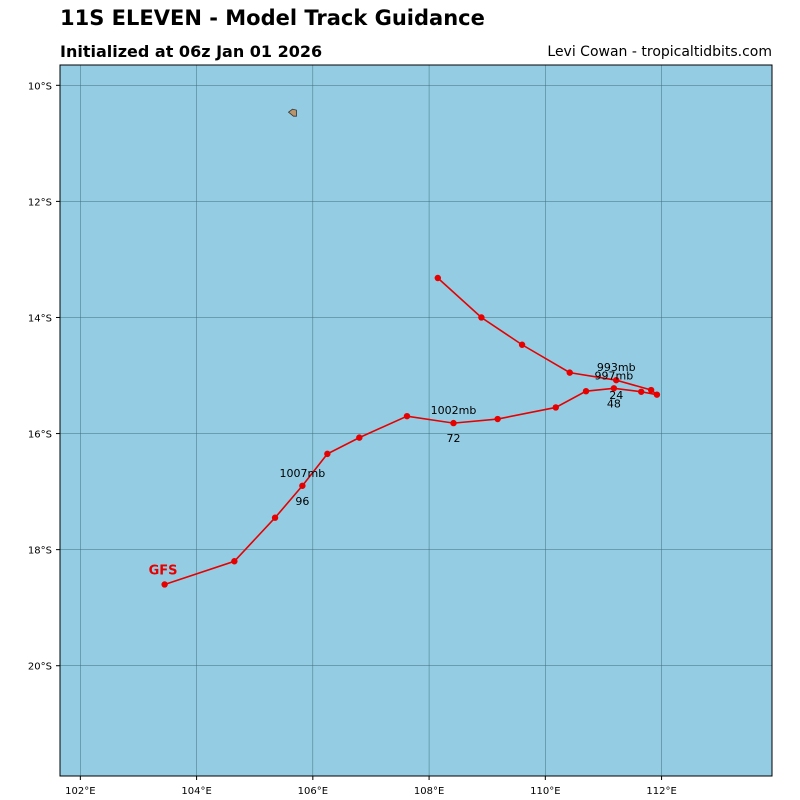 This screenshot has width=800, height=800. What do you see at coordinates (453, 438) in the screenshot?
I see `forecast-hour-label: 72` at bounding box center [453, 438].